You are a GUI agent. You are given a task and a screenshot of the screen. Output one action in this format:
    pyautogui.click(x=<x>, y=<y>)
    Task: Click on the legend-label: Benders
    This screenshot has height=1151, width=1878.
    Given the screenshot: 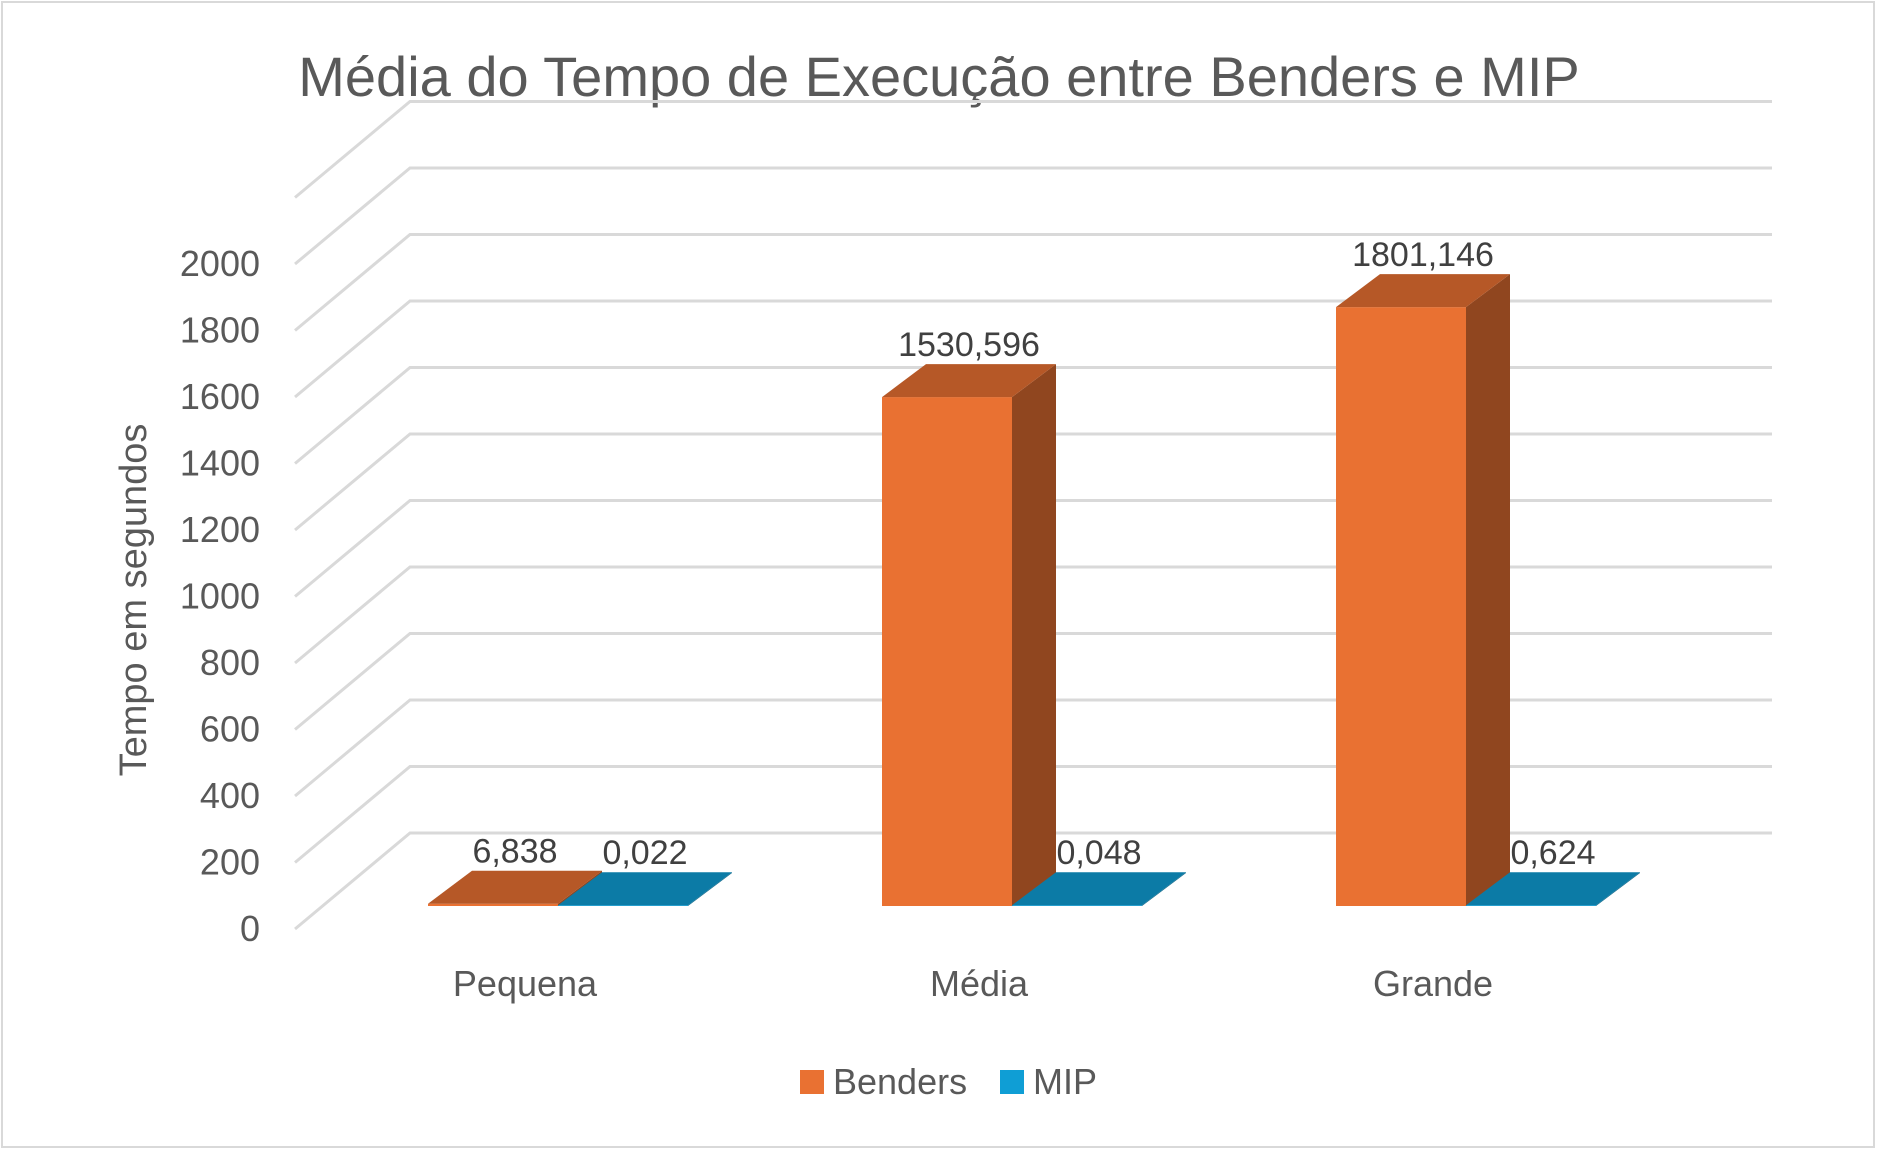 What is the action you would take?
    pyautogui.click(x=900, y=1081)
    